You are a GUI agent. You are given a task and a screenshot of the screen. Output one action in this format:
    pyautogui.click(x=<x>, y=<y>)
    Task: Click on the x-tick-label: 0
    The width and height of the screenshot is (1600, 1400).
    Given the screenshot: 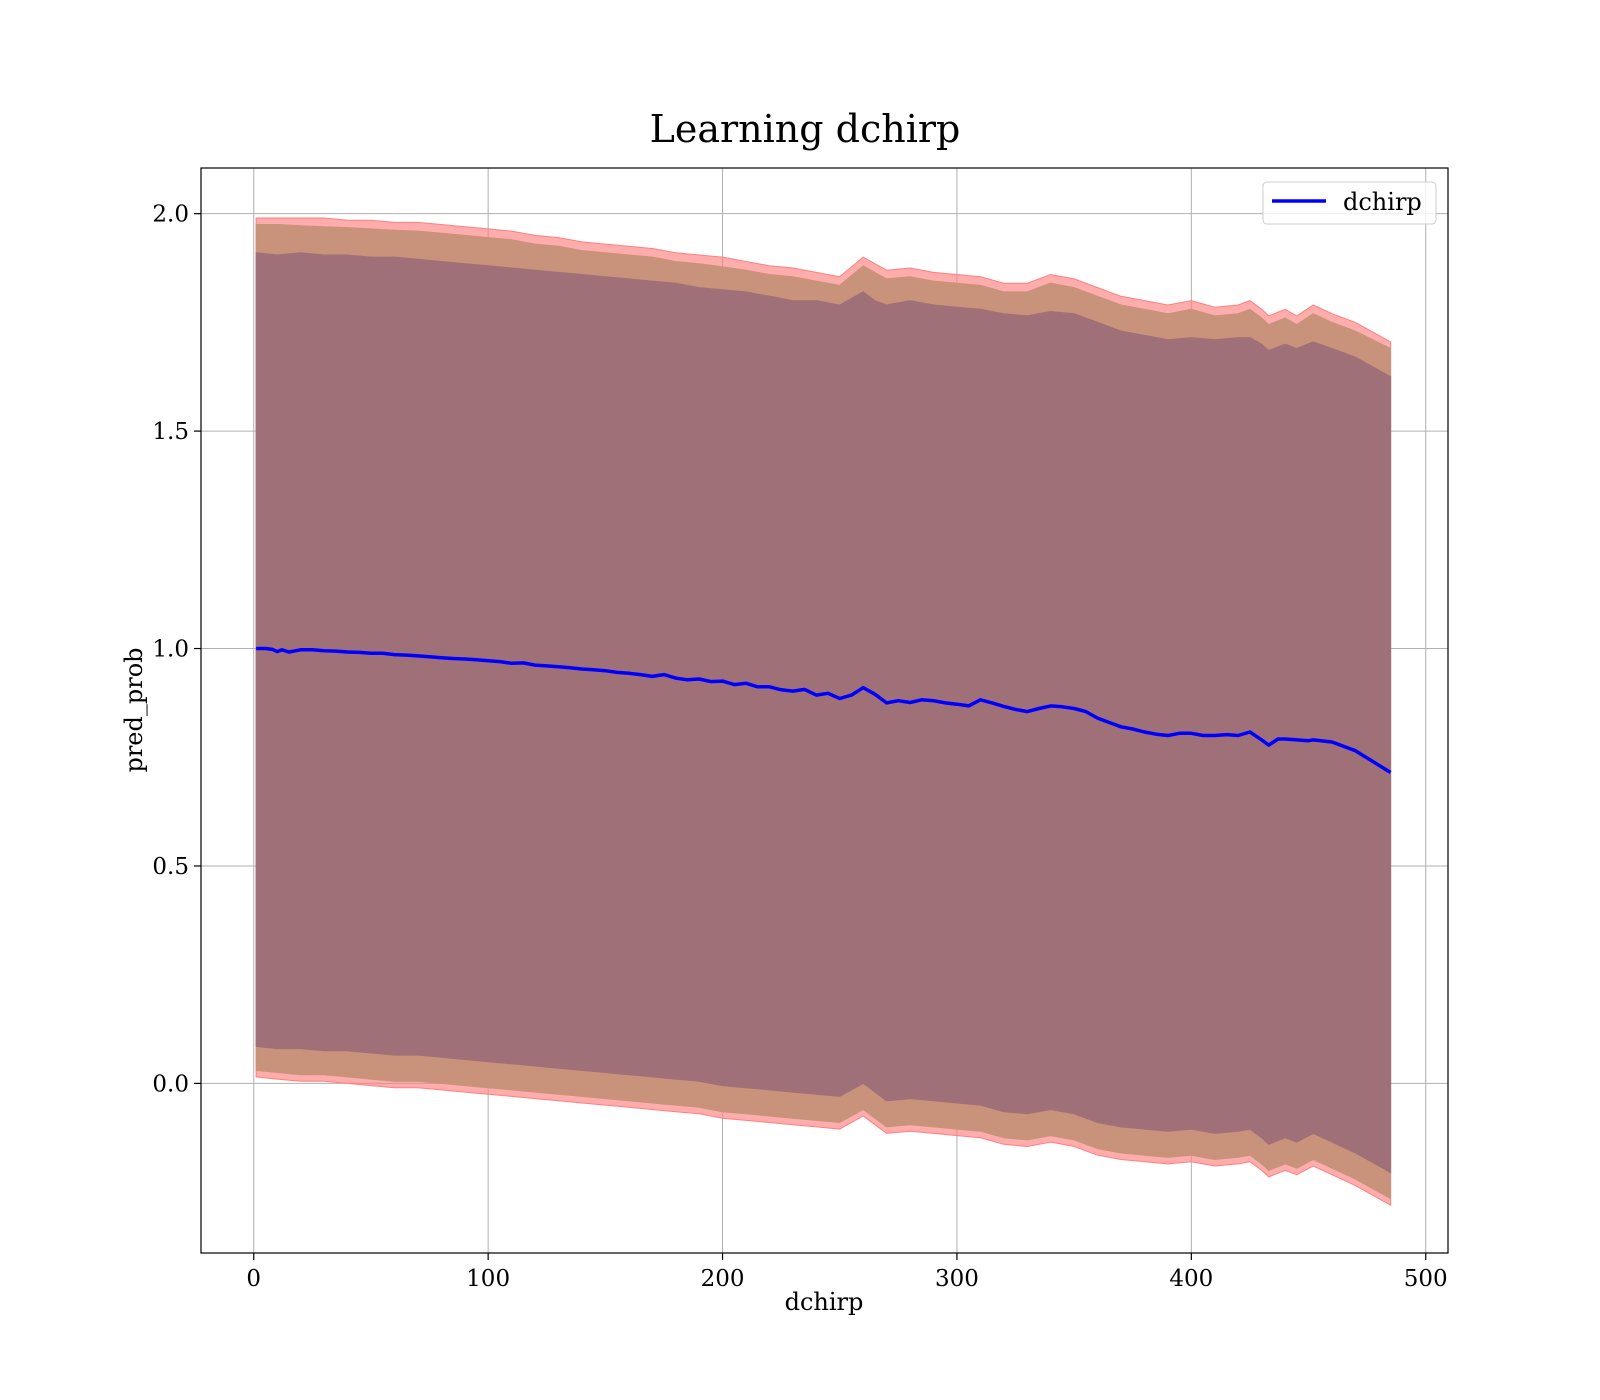 What is the action you would take?
    pyautogui.click(x=253, y=1279)
    